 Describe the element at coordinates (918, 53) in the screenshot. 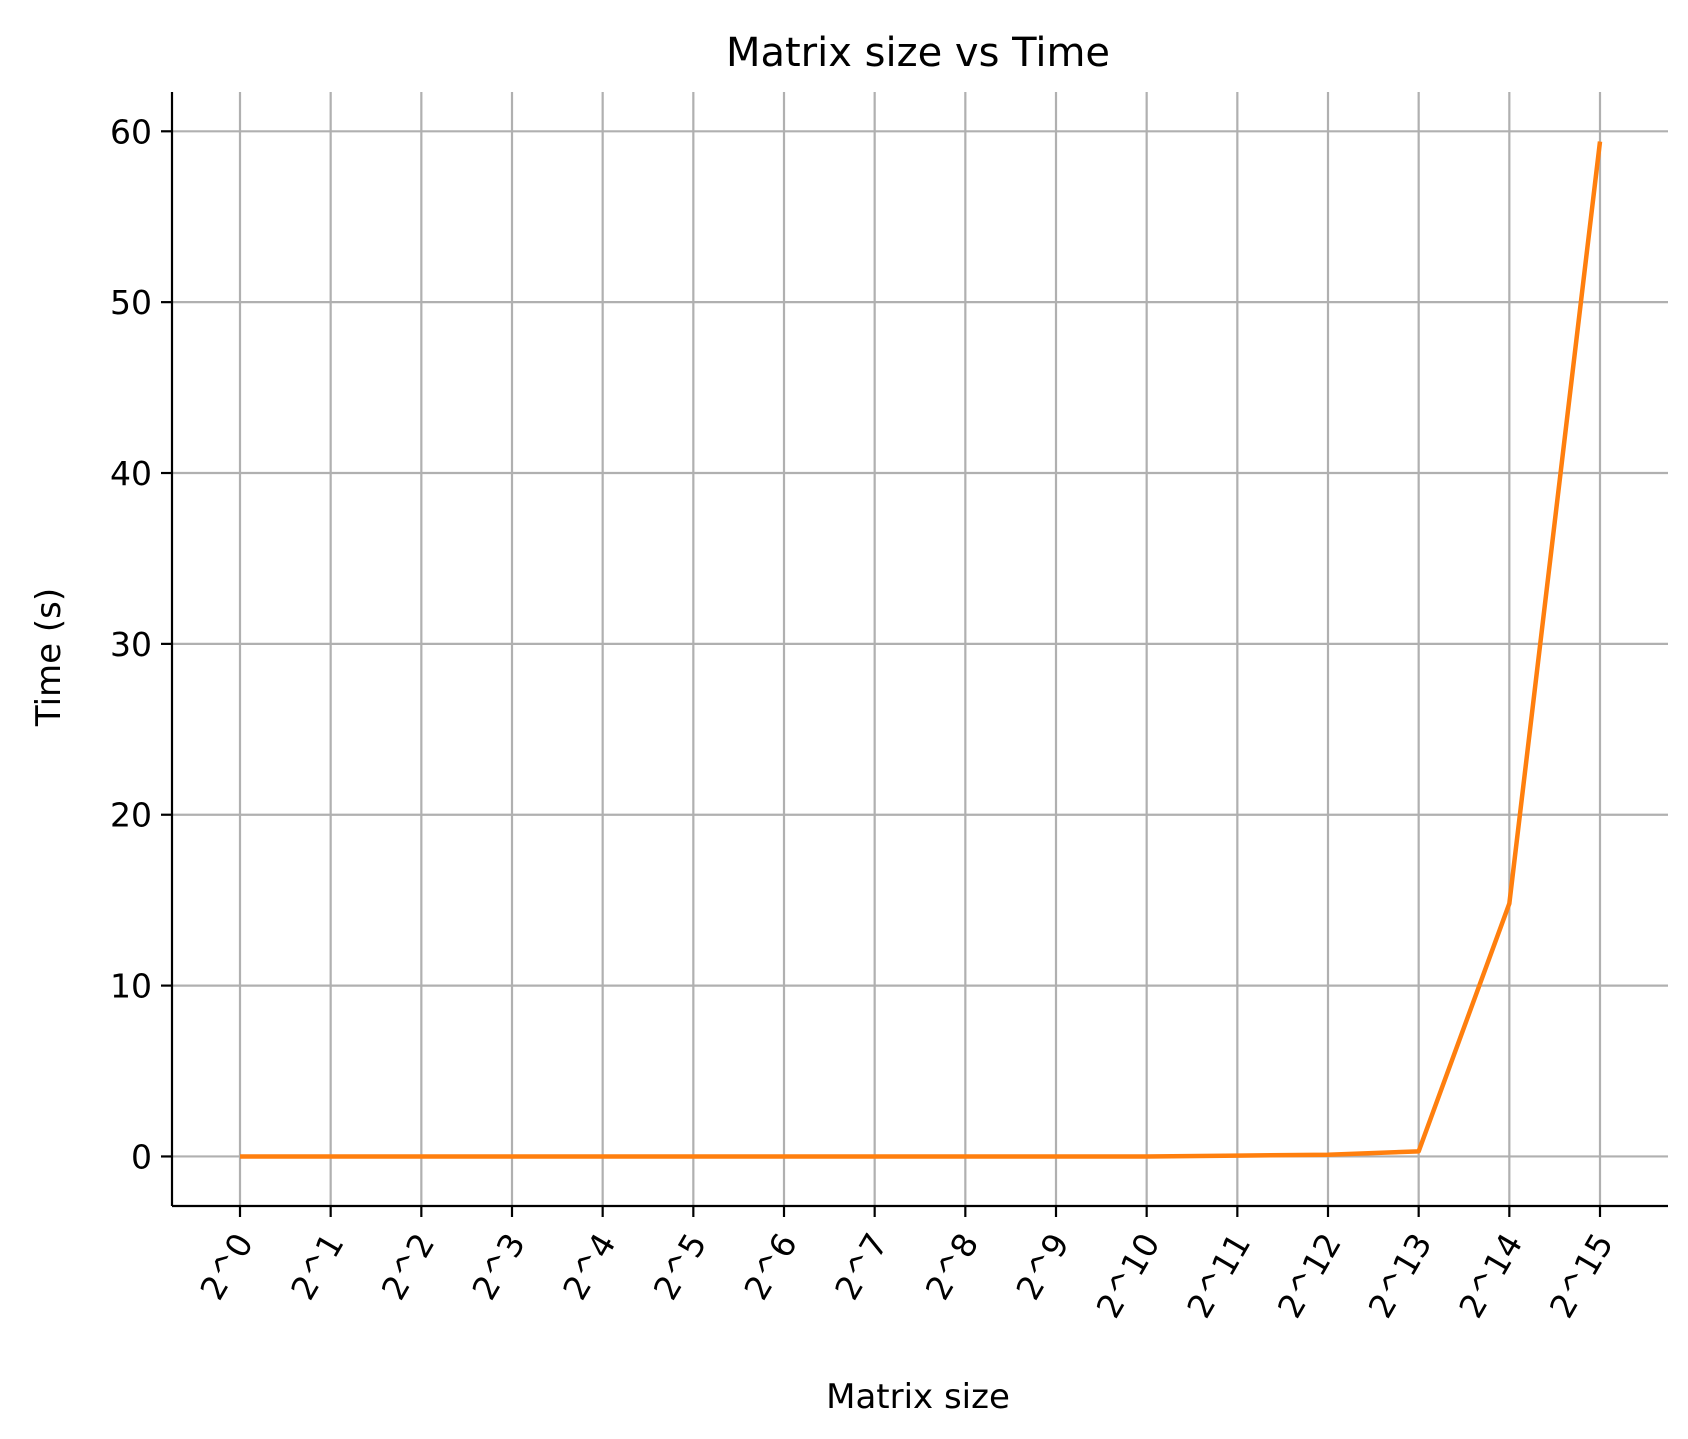

I see `chart-title: Matrix size vs Time` at that location.